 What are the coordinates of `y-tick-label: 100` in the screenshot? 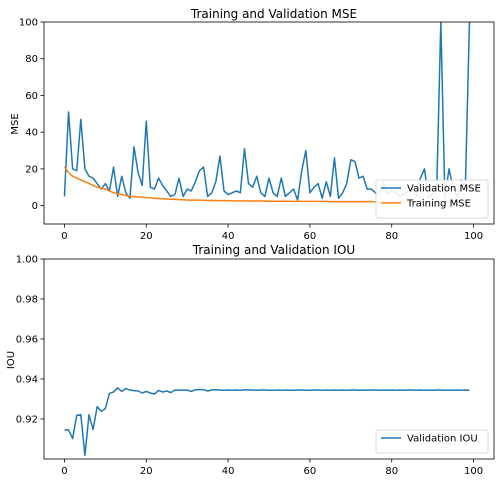 It's located at (28, 23).